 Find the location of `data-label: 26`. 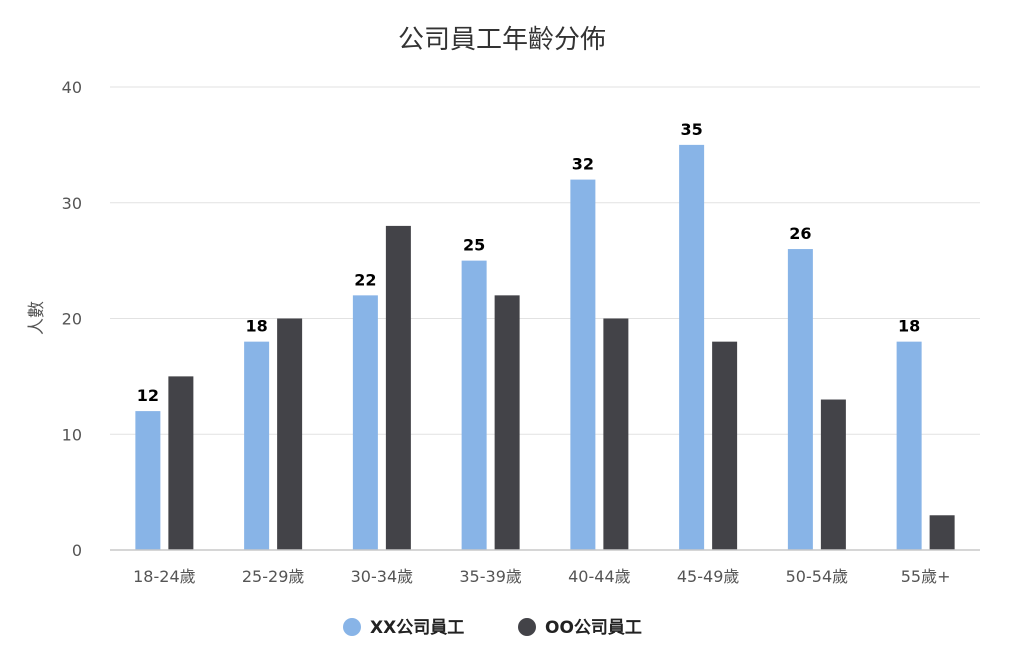

data-label: 26 is located at coordinates (800, 233).